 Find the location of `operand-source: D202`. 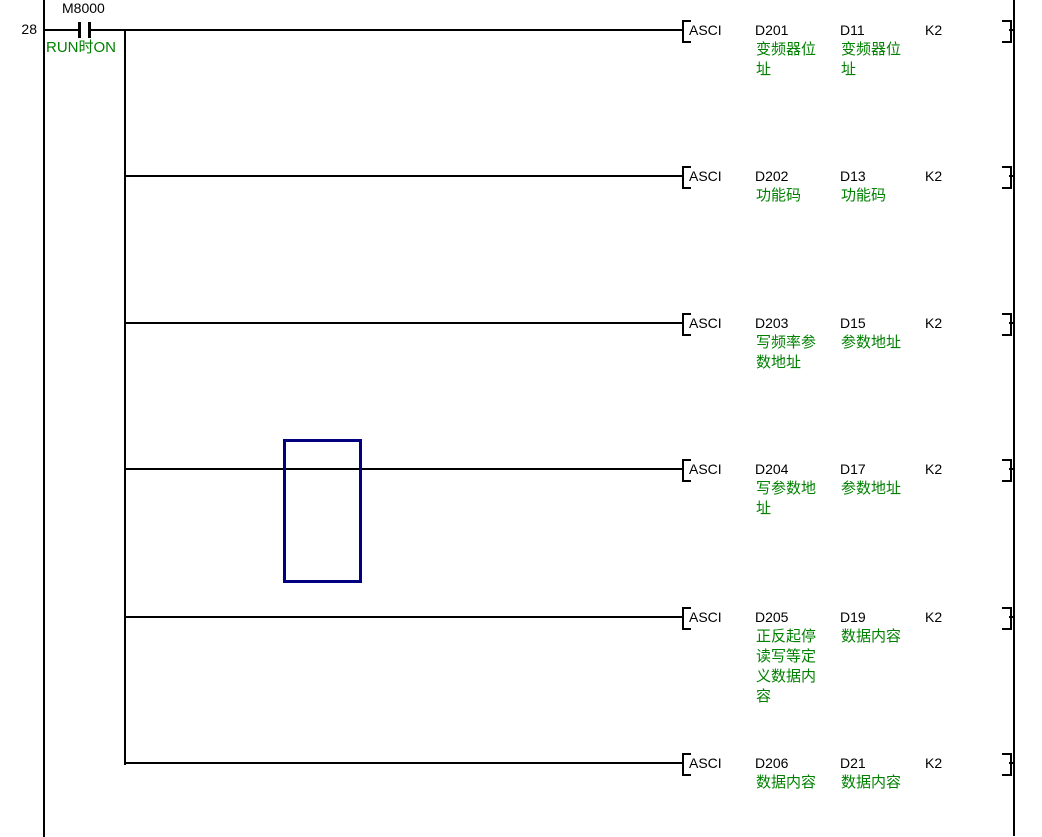

operand-source: D202 is located at coordinates (772, 176).